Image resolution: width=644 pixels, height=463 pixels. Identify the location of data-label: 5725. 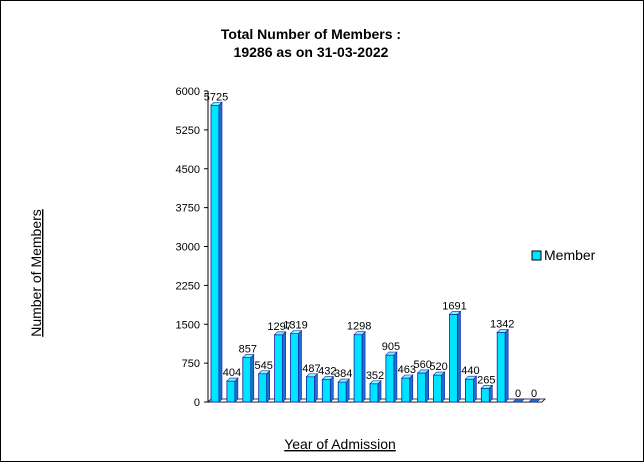
(216, 97).